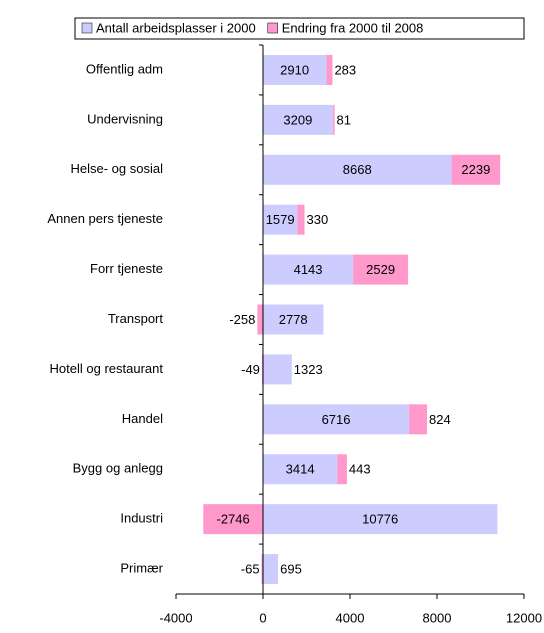 This screenshot has height=633, width=544. What do you see at coordinates (353, 27) in the screenshot?
I see `legend-label: Endring fra 2000 til 2008` at bounding box center [353, 27].